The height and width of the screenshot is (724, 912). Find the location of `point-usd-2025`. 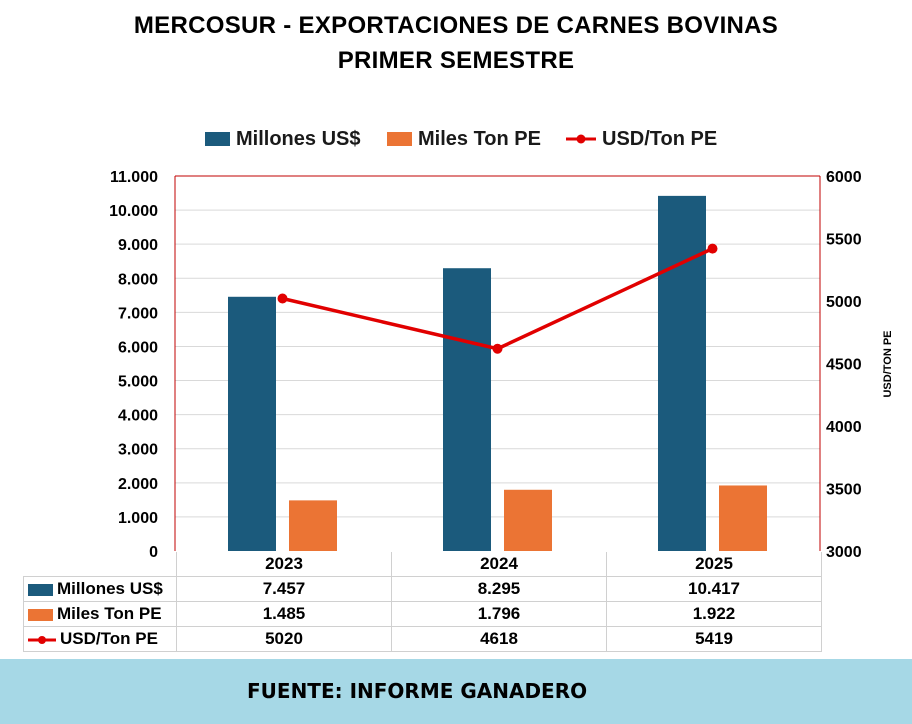

point-usd-2025 is located at coordinates (712, 248).